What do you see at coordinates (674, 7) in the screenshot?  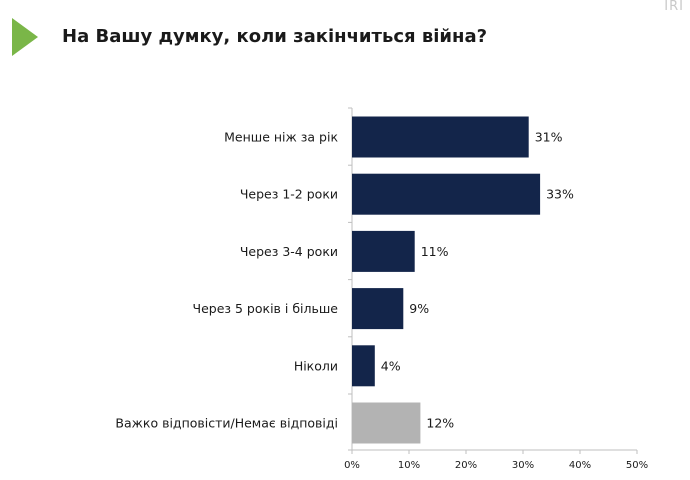 I see `iri-logo: IRI` at bounding box center [674, 7].